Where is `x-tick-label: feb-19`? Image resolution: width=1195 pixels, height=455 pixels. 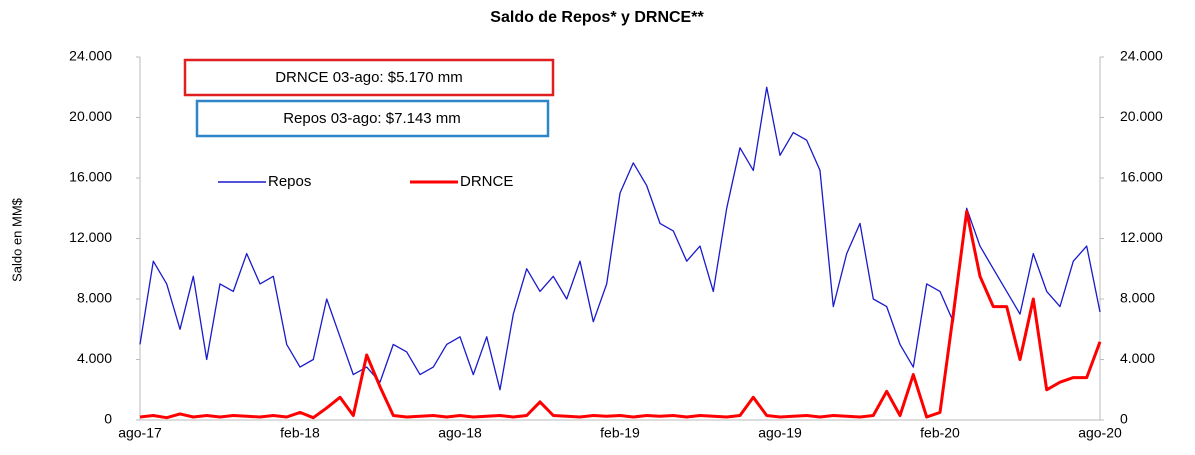 x-tick-label: feb-19 is located at coordinates (620, 433).